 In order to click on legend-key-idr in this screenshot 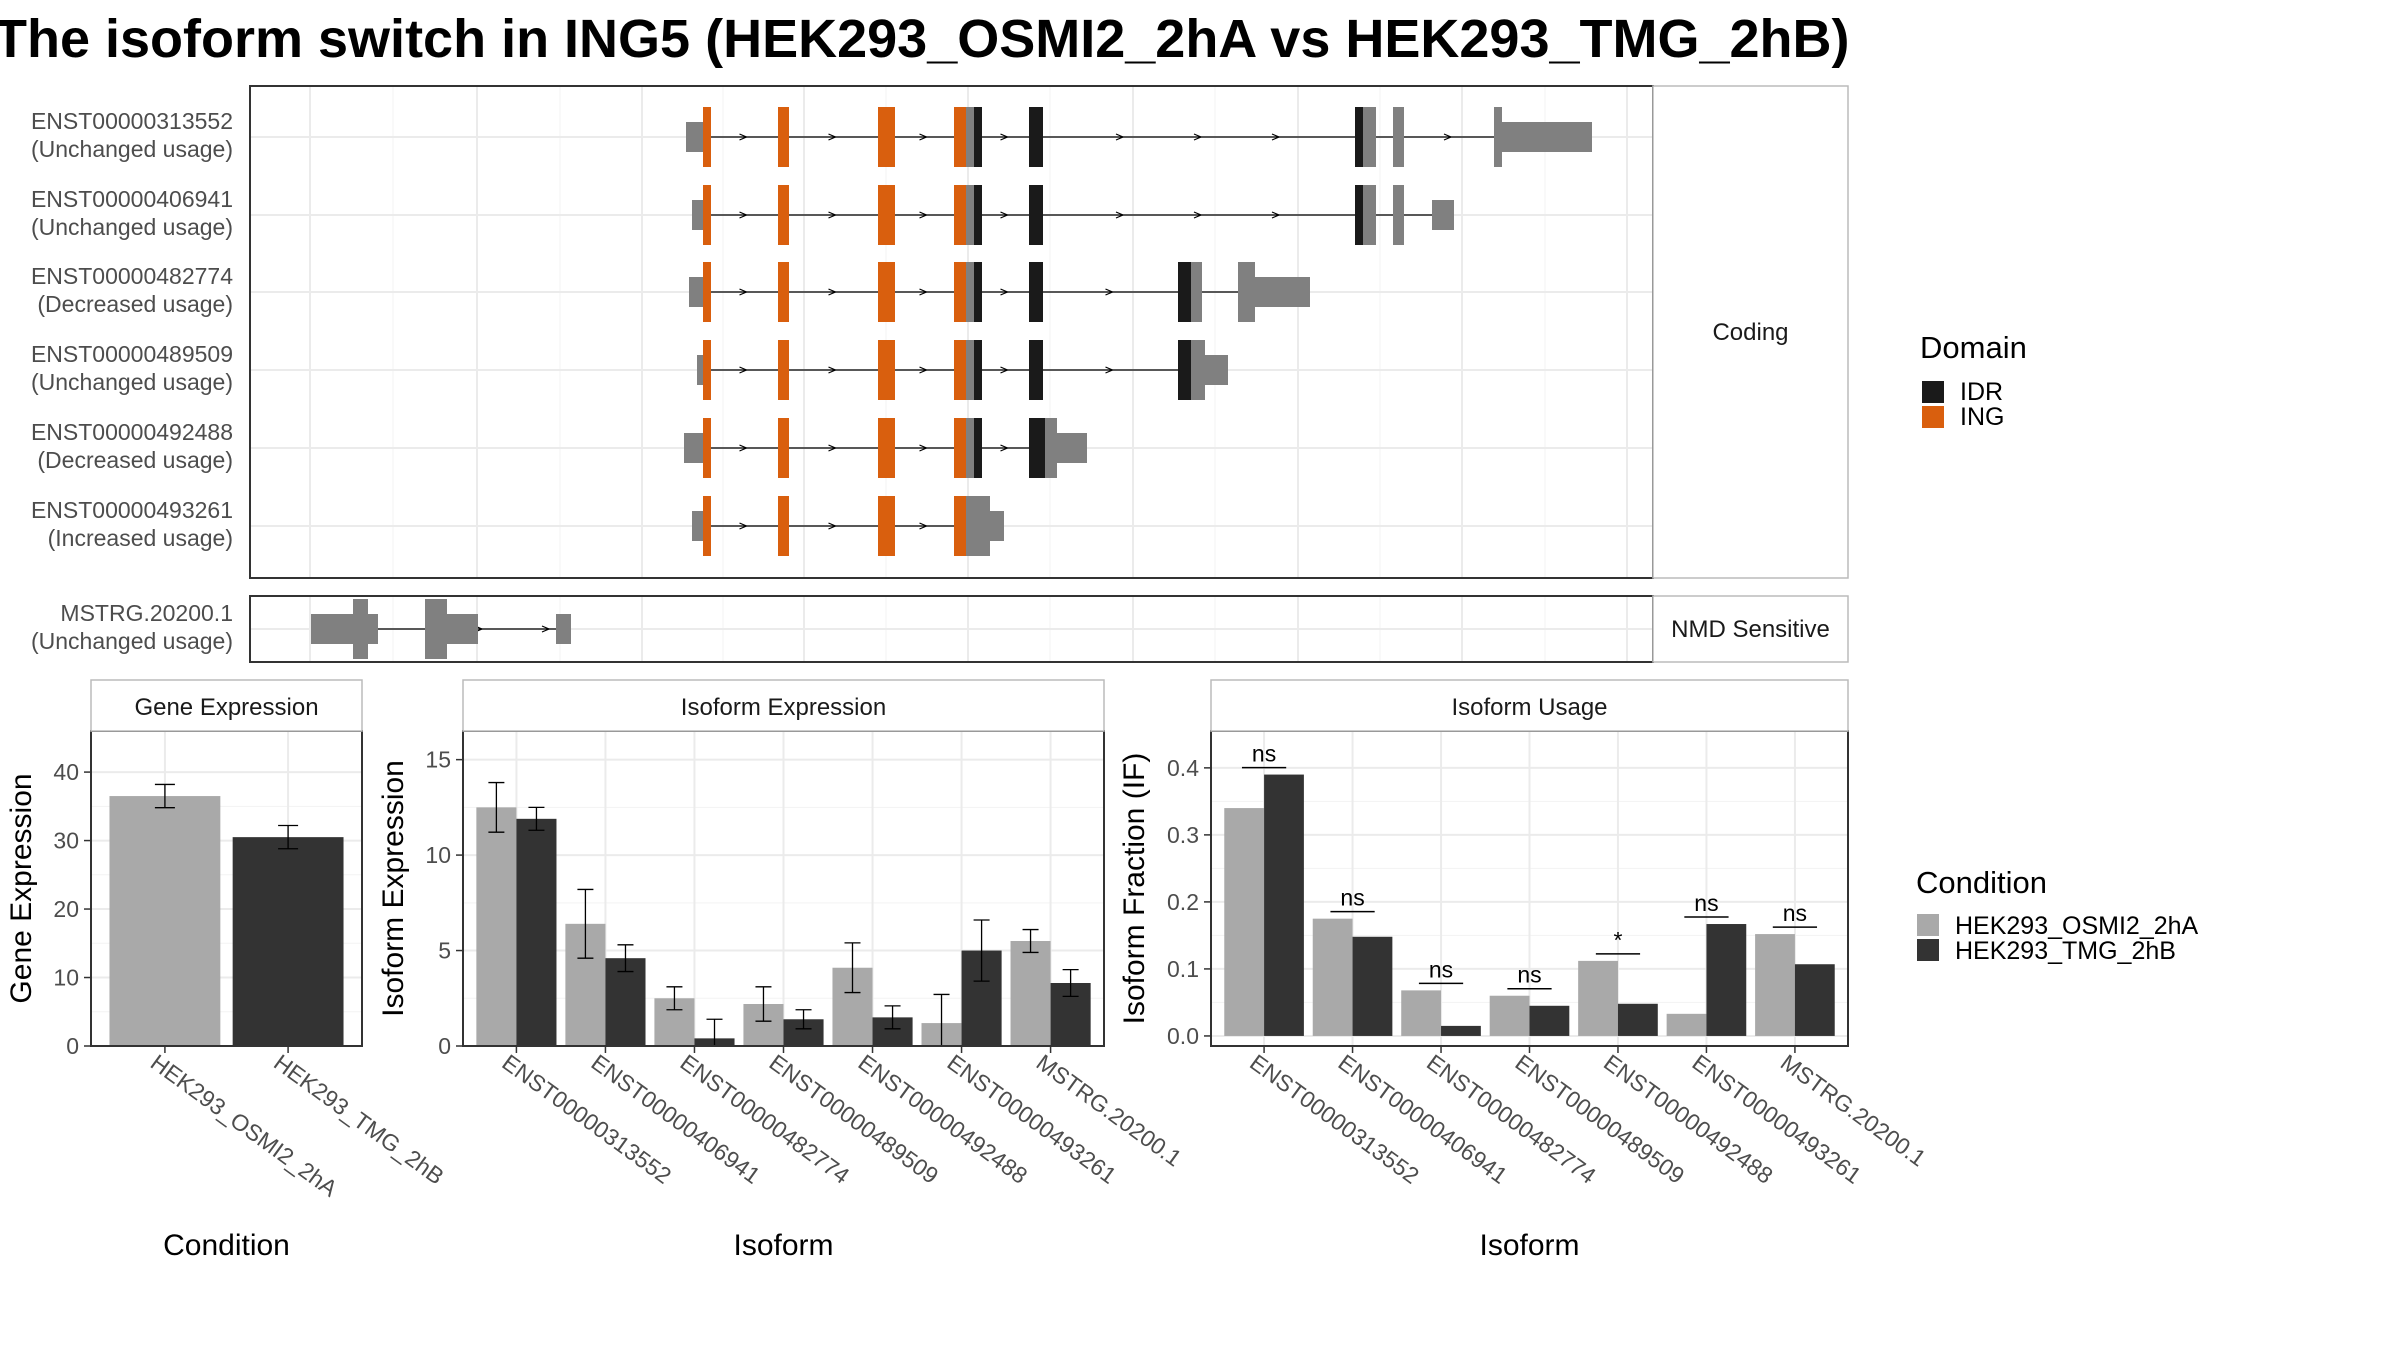, I will do `click(1933, 392)`.